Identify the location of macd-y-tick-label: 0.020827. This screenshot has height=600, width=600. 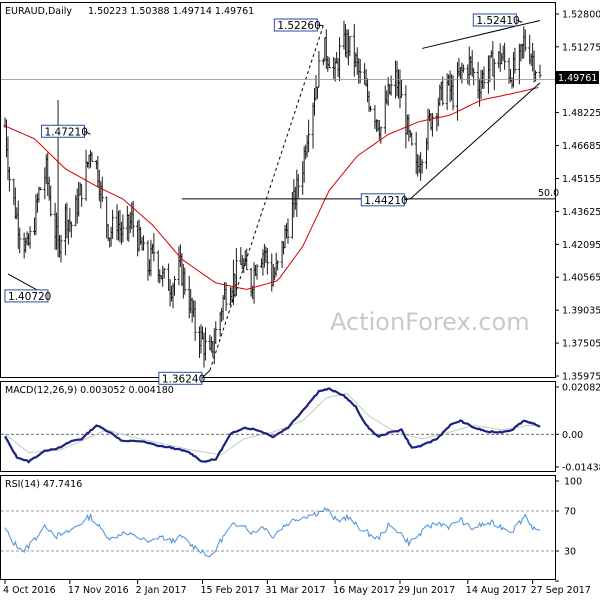
(581, 388).